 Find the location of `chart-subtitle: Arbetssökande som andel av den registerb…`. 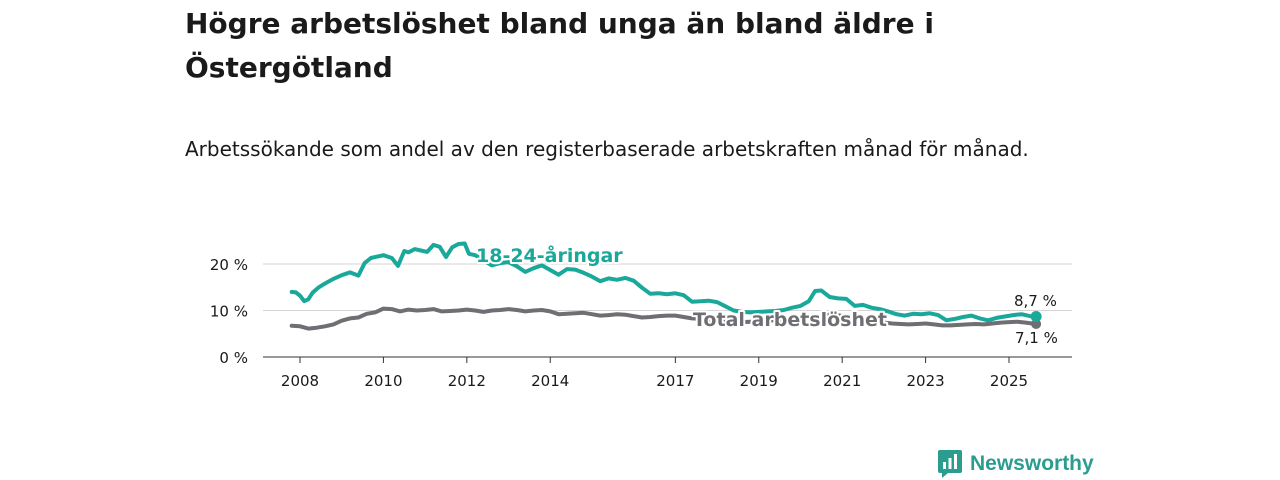

chart-subtitle: Arbetssökande som andel av den registerb… is located at coordinates (607, 149).